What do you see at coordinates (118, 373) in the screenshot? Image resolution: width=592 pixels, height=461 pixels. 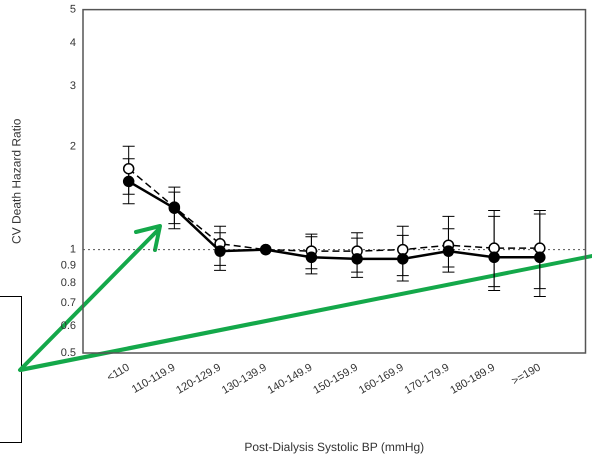 I see `x-tick-label: <110` at bounding box center [118, 373].